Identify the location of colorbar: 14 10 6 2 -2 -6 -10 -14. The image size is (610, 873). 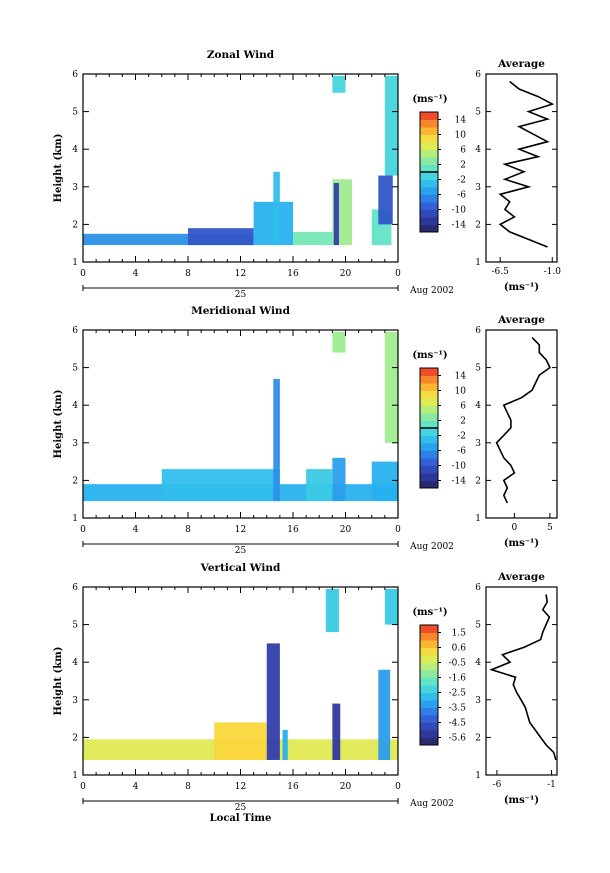
(442, 428).